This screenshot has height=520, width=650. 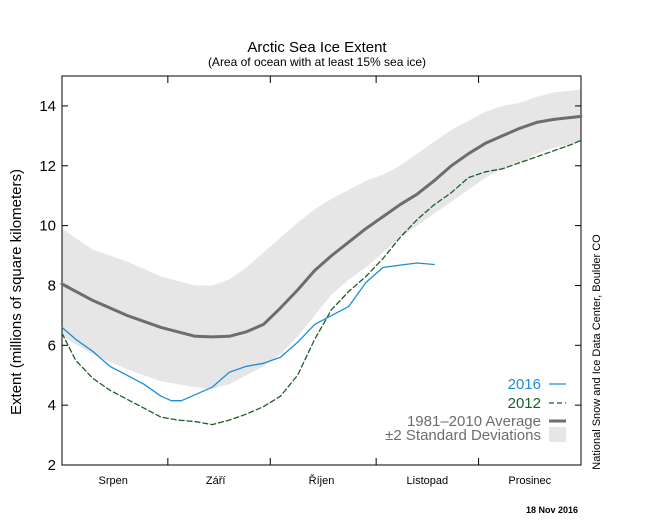 What do you see at coordinates (463, 435) in the screenshot?
I see `legend-label: ±2 Standard Deviations` at bounding box center [463, 435].